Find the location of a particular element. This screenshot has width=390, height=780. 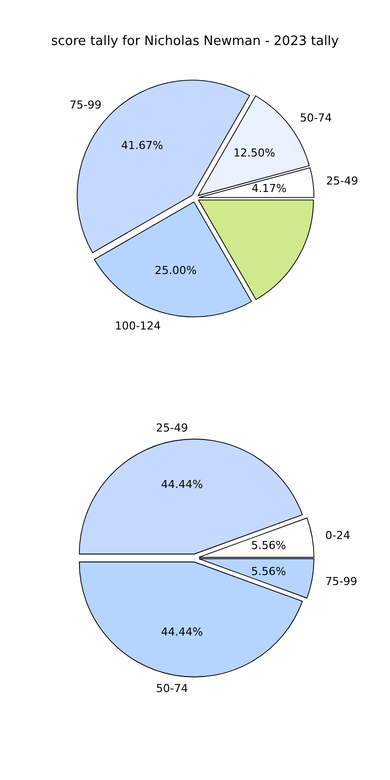

data-label: 4.17% is located at coordinates (269, 189).